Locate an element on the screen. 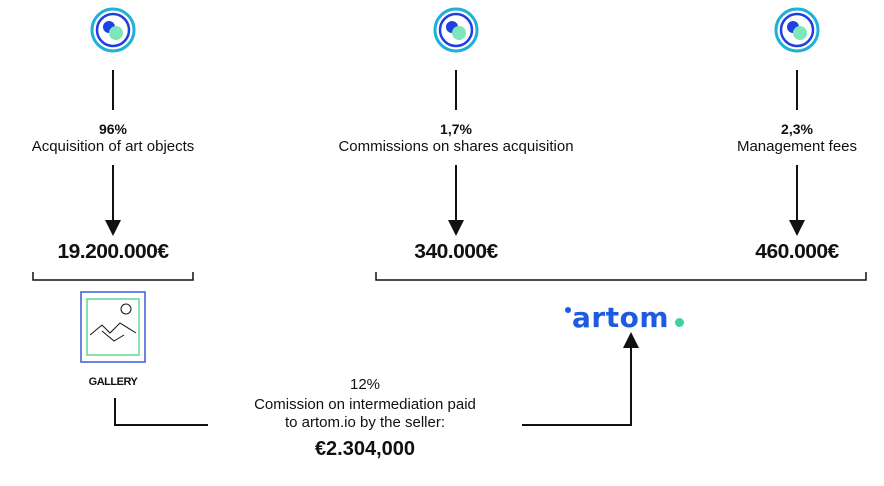 This screenshot has height=486, width=884. commission-line-1: Comission on intermediation paid is located at coordinates (365, 404).